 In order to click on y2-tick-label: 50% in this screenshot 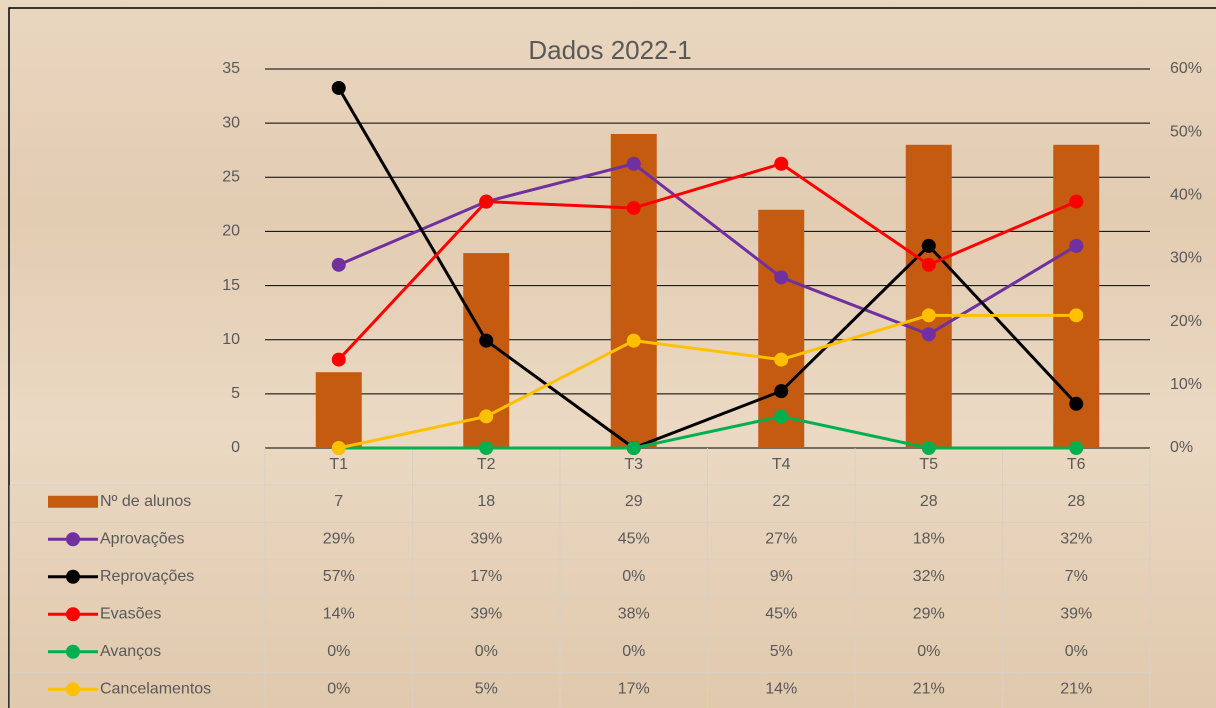, I will do `click(1186, 131)`.